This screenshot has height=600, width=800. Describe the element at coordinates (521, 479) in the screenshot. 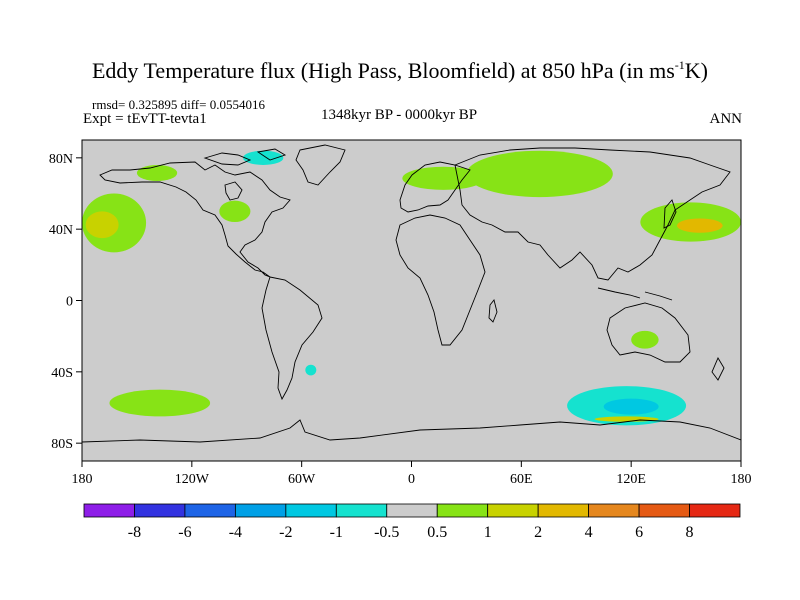

I see `lon-tick-label: 60E` at that location.